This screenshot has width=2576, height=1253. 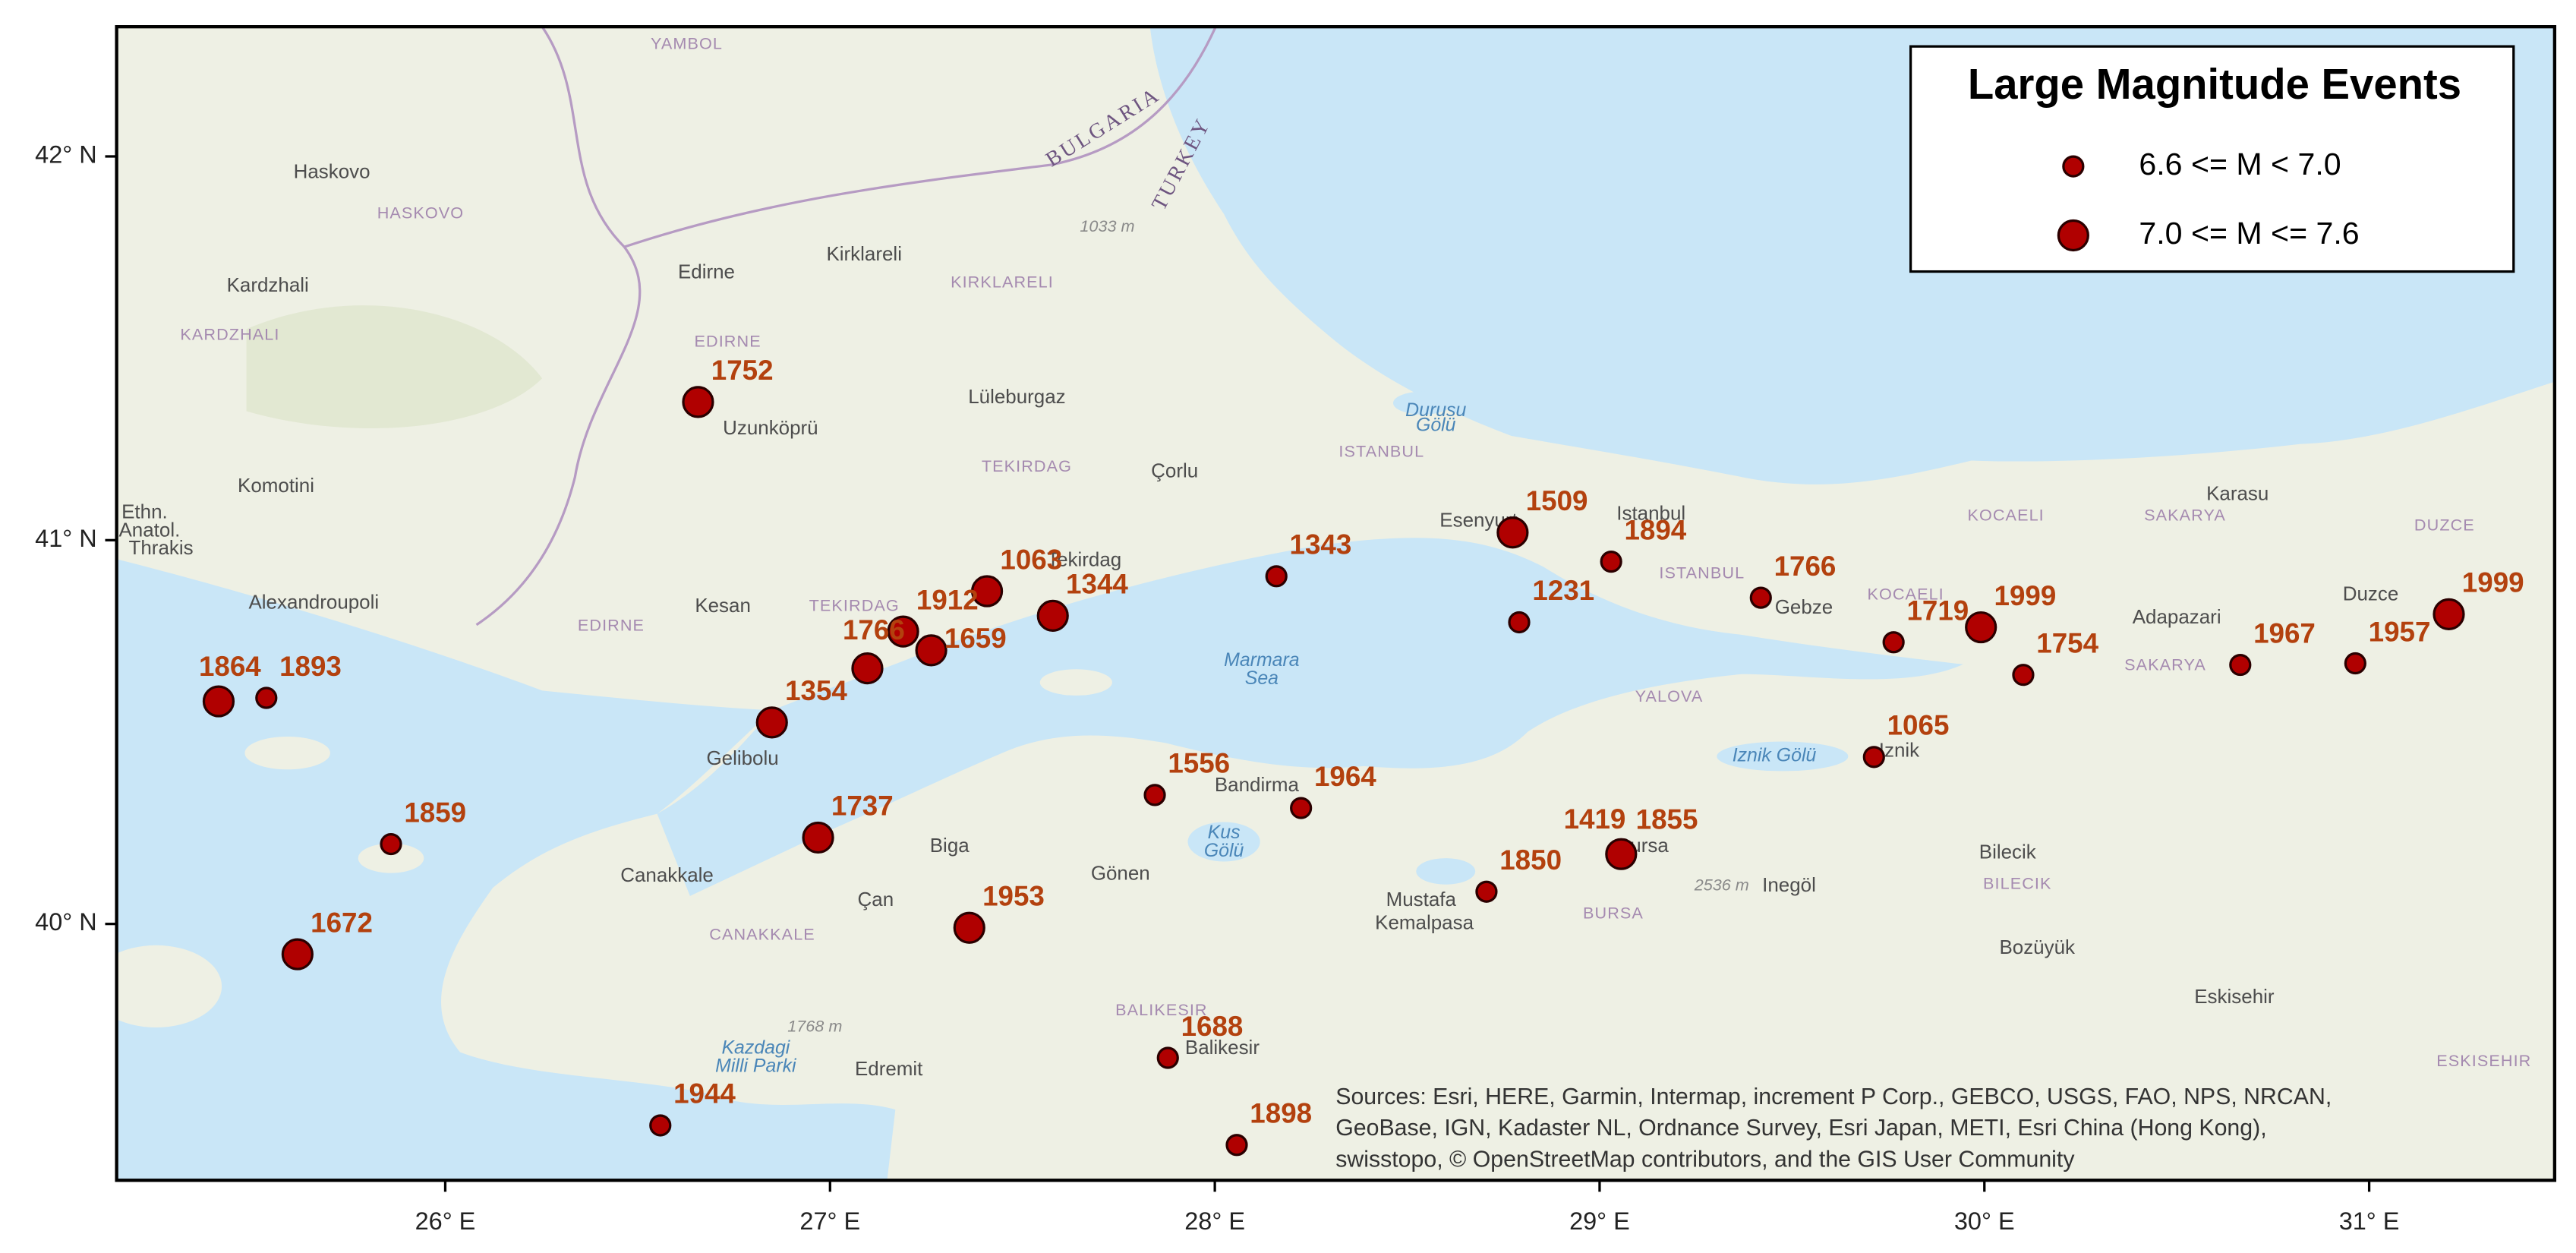 What do you see at coordinates (1107, 225) in the screenshot?
I see `place-label: 1033 m` at bounding box center [1107, 225].